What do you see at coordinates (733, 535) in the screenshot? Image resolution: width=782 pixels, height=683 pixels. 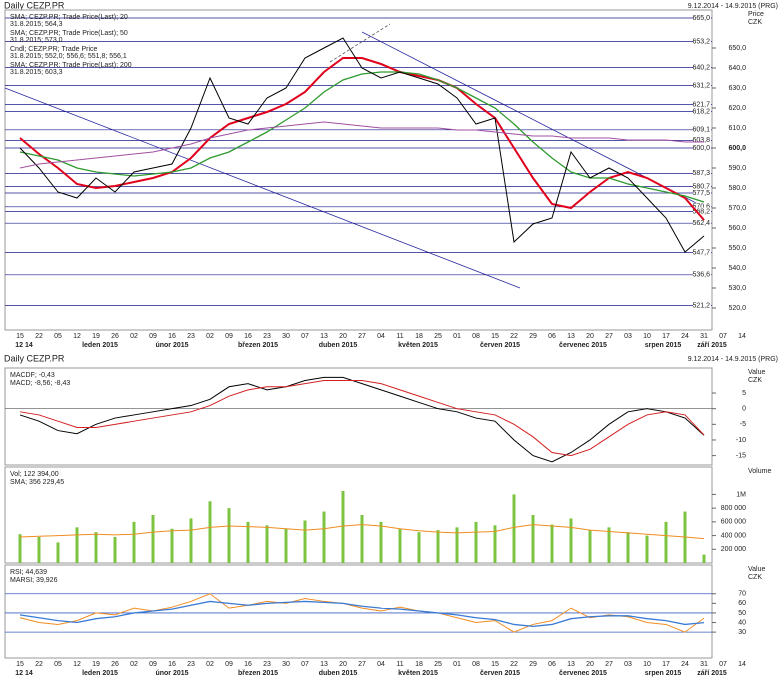 I see `y-tick-label: 400 000` at bounding box center [733, 535].